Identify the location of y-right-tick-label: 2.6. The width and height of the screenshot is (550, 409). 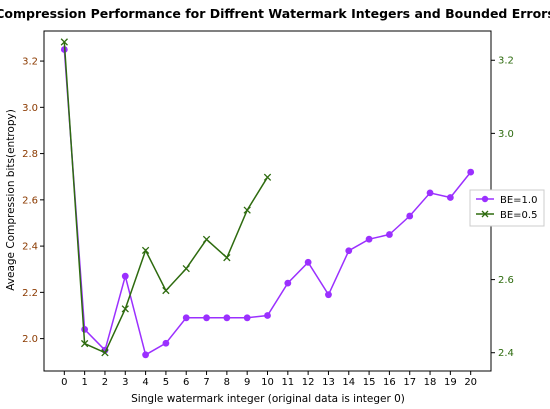
(506, 280).